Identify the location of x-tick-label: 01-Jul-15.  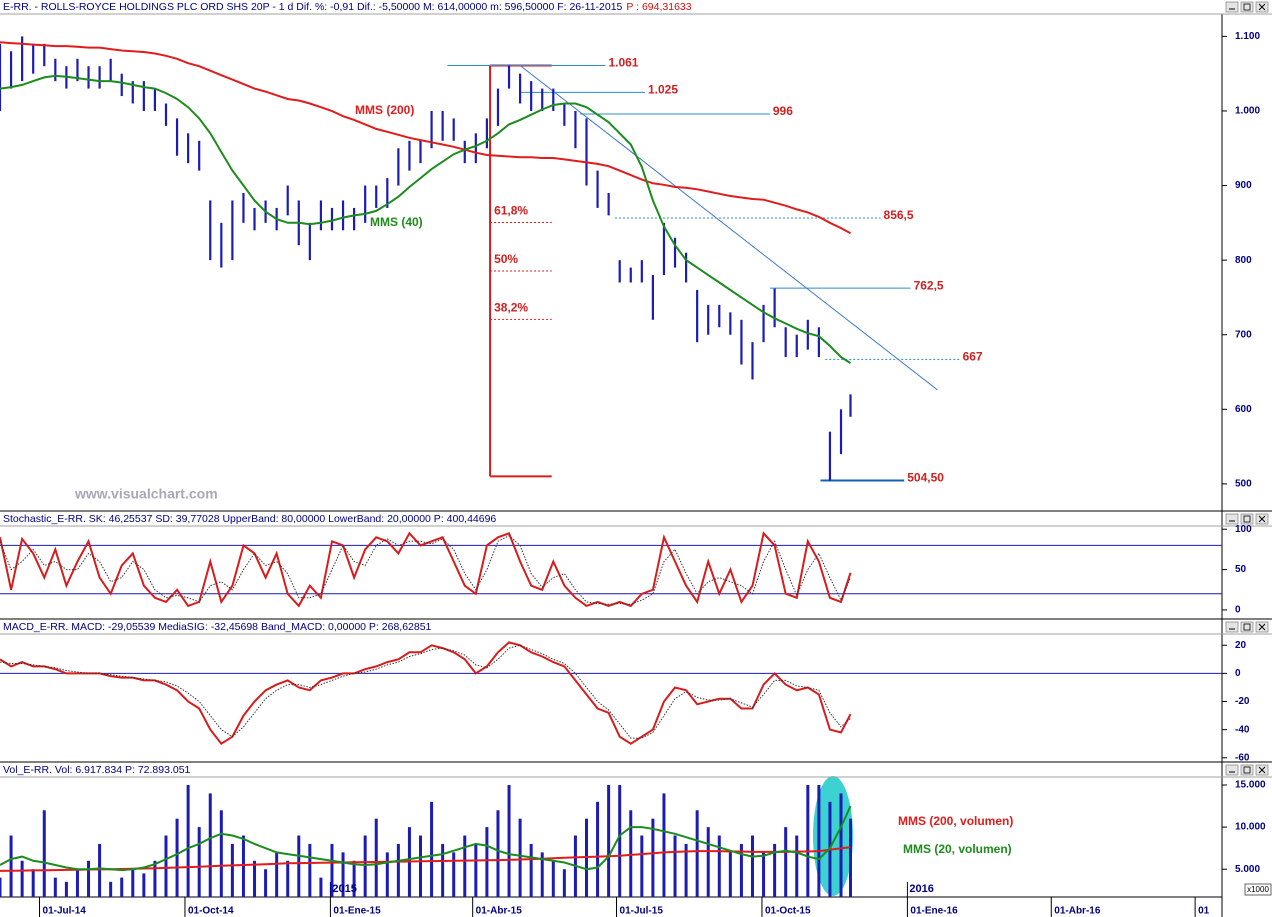
(642, 911).